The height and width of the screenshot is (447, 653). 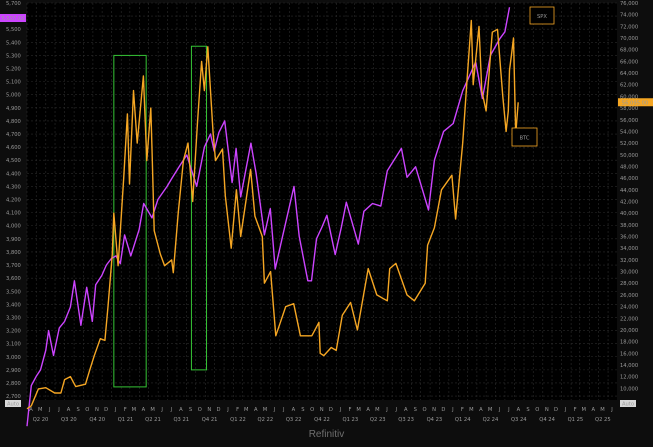 I want to click on y-right-tick: 16,000, so click(x=629, y=354).